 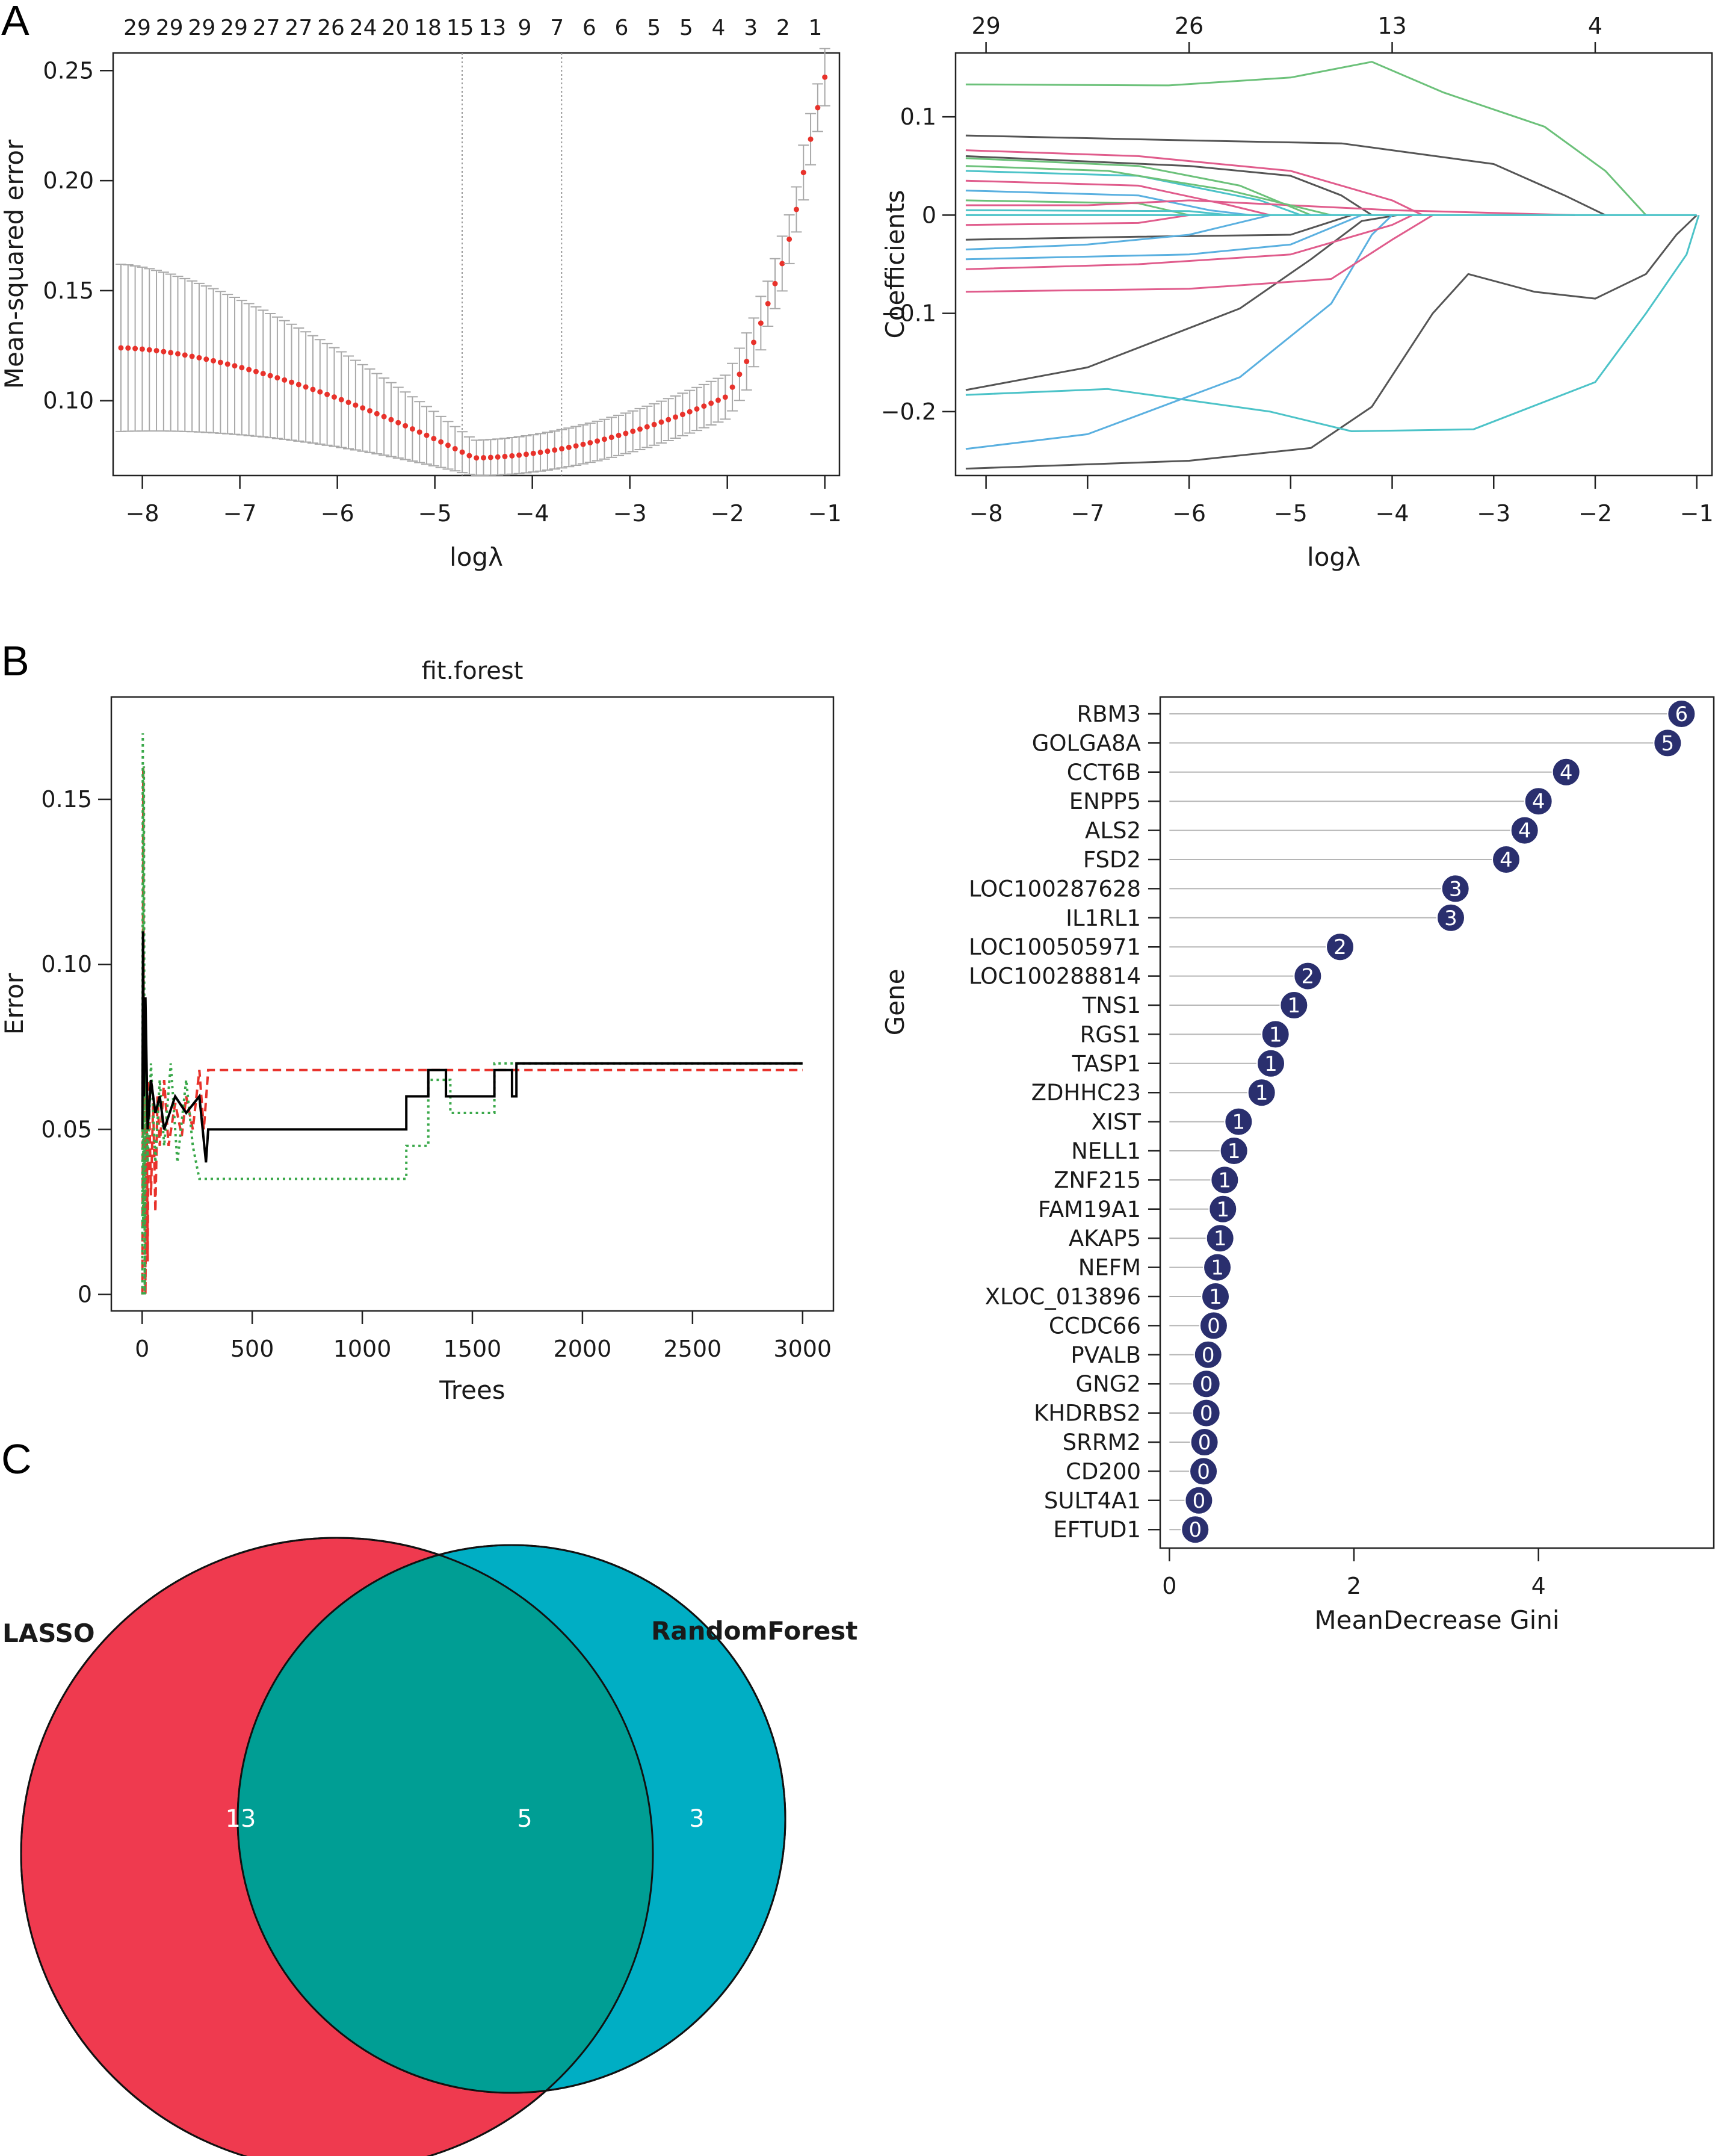 What do you see at coordinates (1092, 1501) in the screenshot?
I see `gene-label: SULT4A1` at bounding box center [1092, 1501].